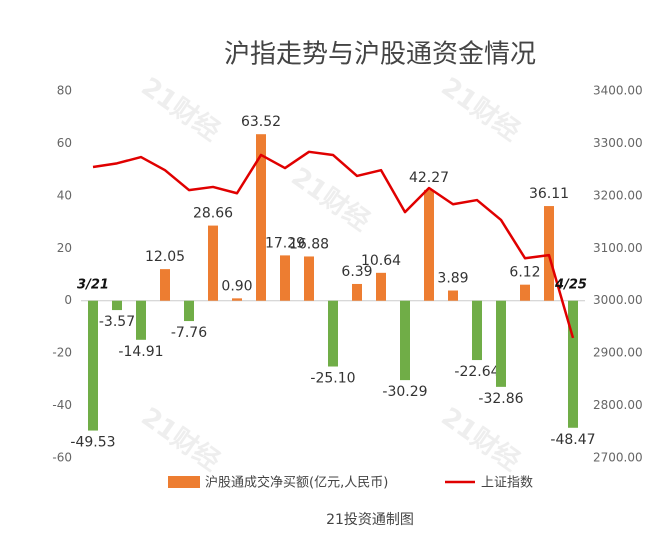 This screenshot has width=665, height=553. Describe the element at coordinates (618, 248) in the screenshot. I see `y2-tick-label: 3100.00` at that location.